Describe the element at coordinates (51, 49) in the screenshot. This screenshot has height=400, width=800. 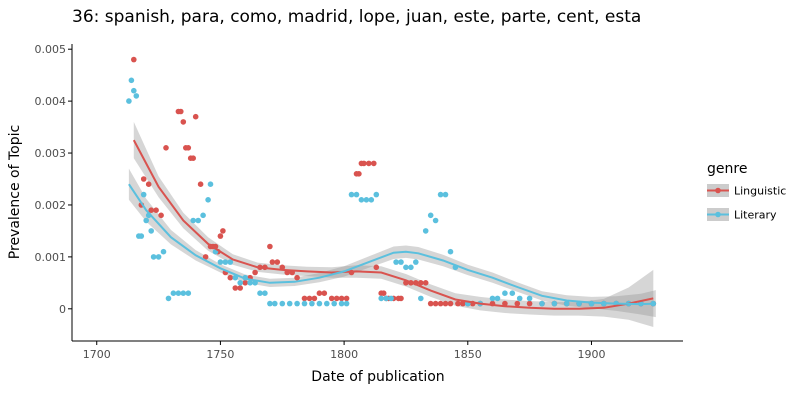
I see `y-tick-label: 0.005` at that location.